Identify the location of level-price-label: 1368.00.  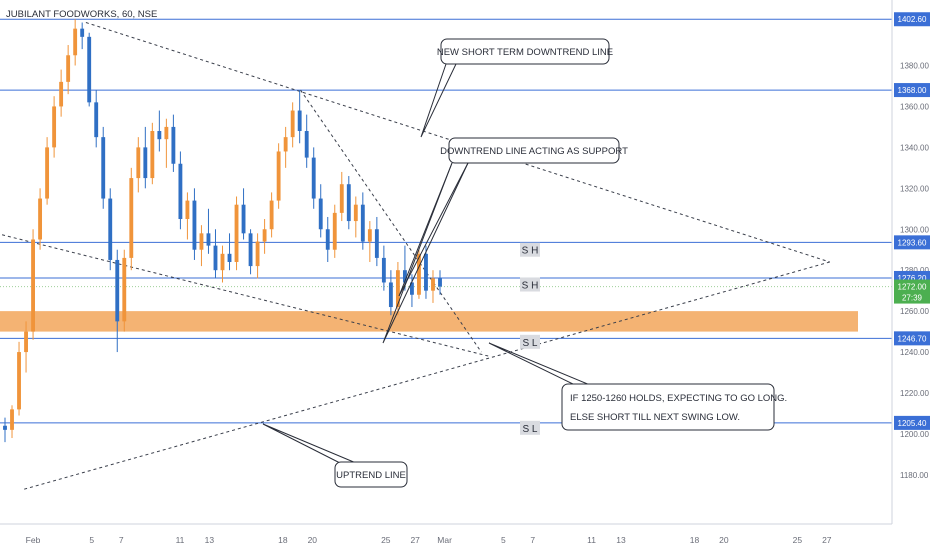
(912, 90).